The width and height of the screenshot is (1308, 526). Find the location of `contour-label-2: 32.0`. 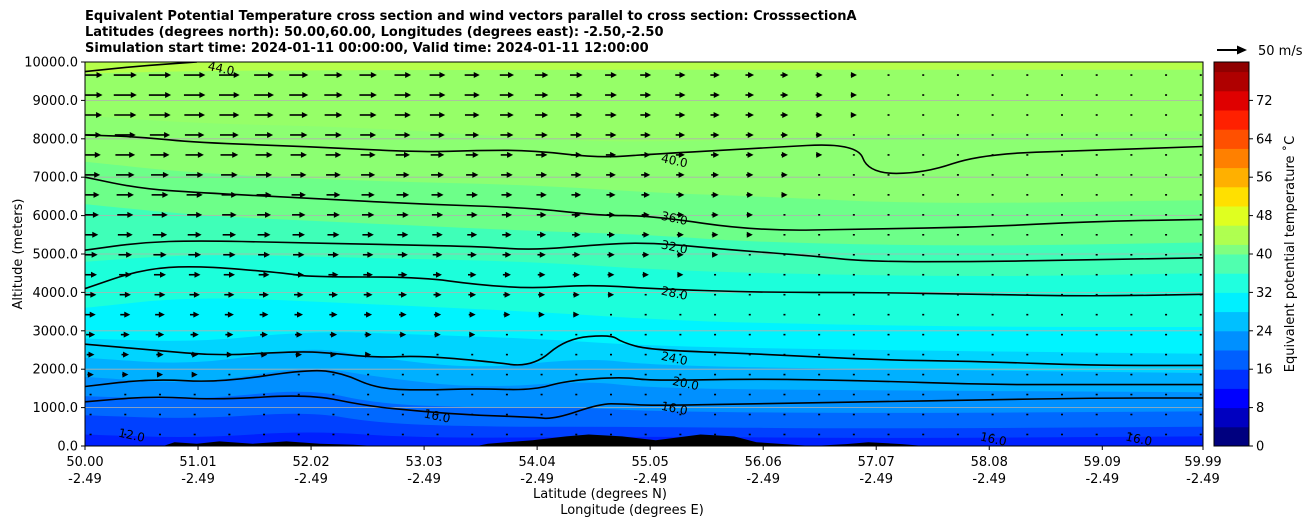

contour-label-2: 32.0 is located at coordinates (674, 247).